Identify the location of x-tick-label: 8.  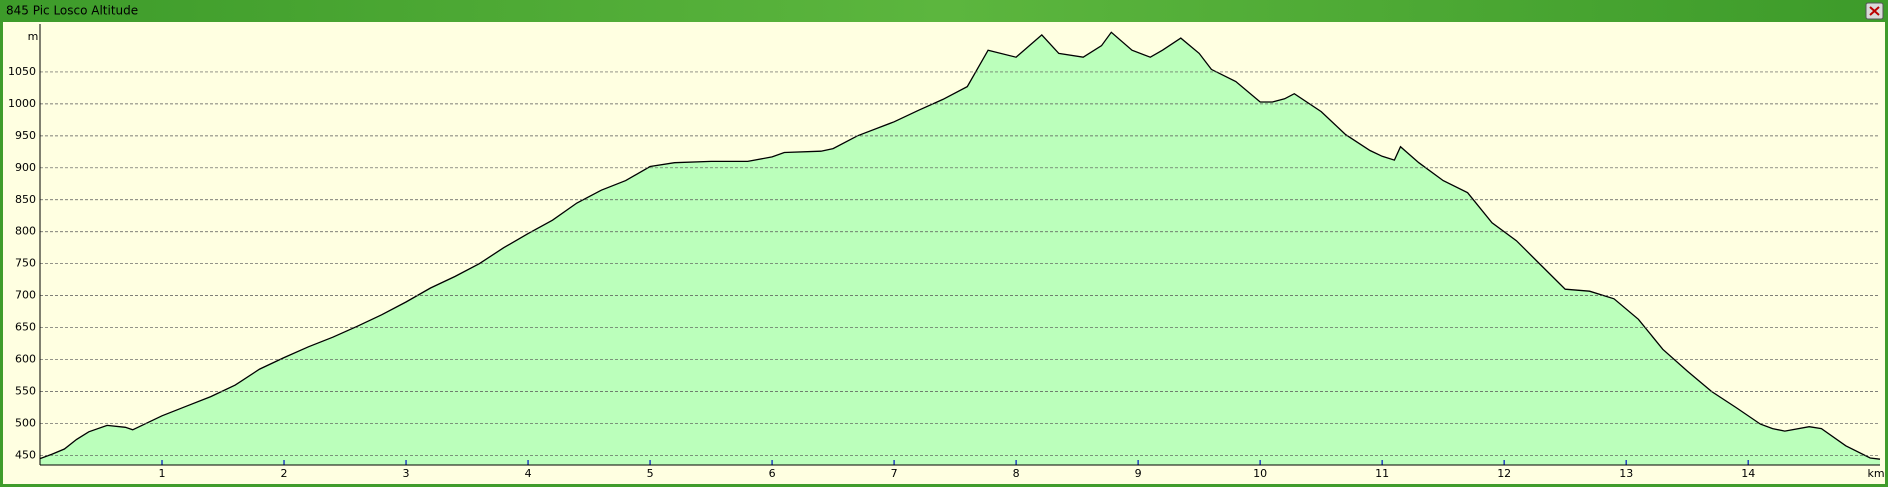
(1016, 473).